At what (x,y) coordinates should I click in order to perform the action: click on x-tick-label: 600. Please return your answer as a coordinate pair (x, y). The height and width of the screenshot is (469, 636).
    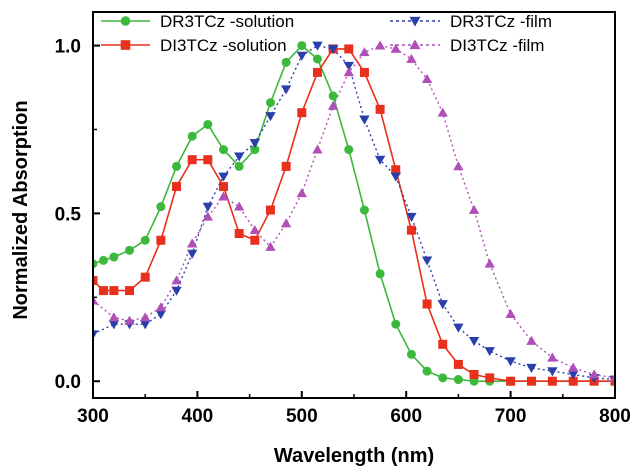
    Looking at the image, I should click on (406, 416).